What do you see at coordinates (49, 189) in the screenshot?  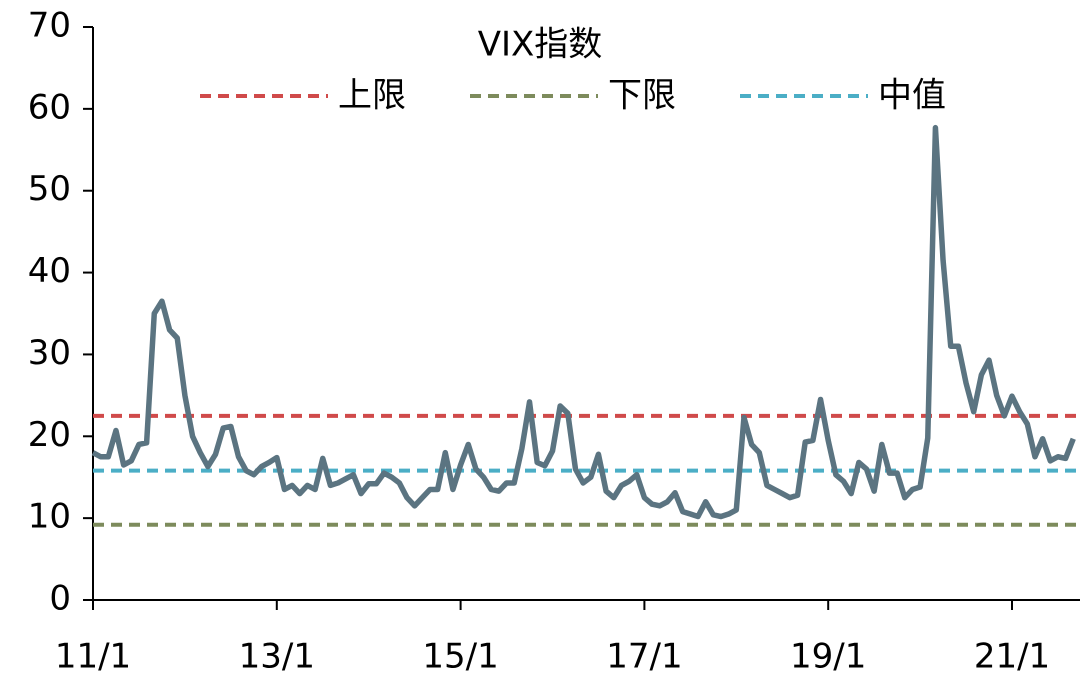 I see `y-tick-label: 50` at bounding box center [49, 189].